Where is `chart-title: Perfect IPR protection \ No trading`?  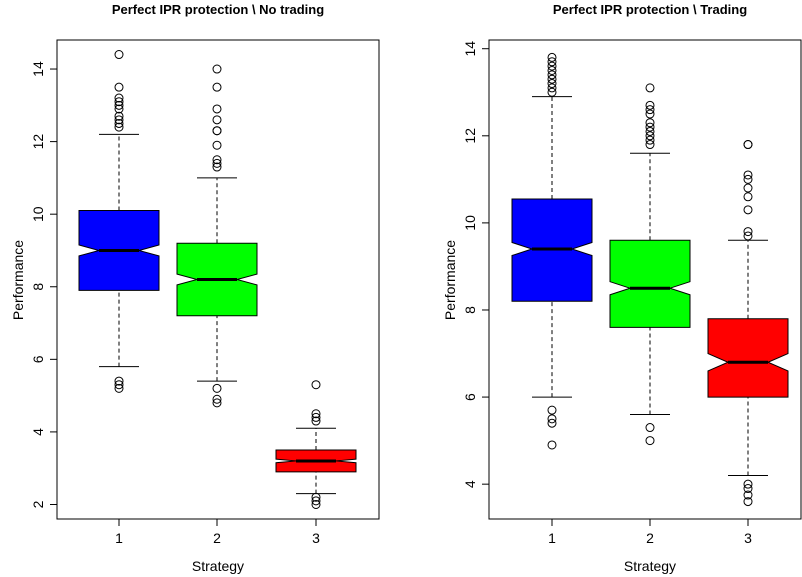
chart-title: Perfect IPR protection \ No trading is located at coordinates (218, 9).